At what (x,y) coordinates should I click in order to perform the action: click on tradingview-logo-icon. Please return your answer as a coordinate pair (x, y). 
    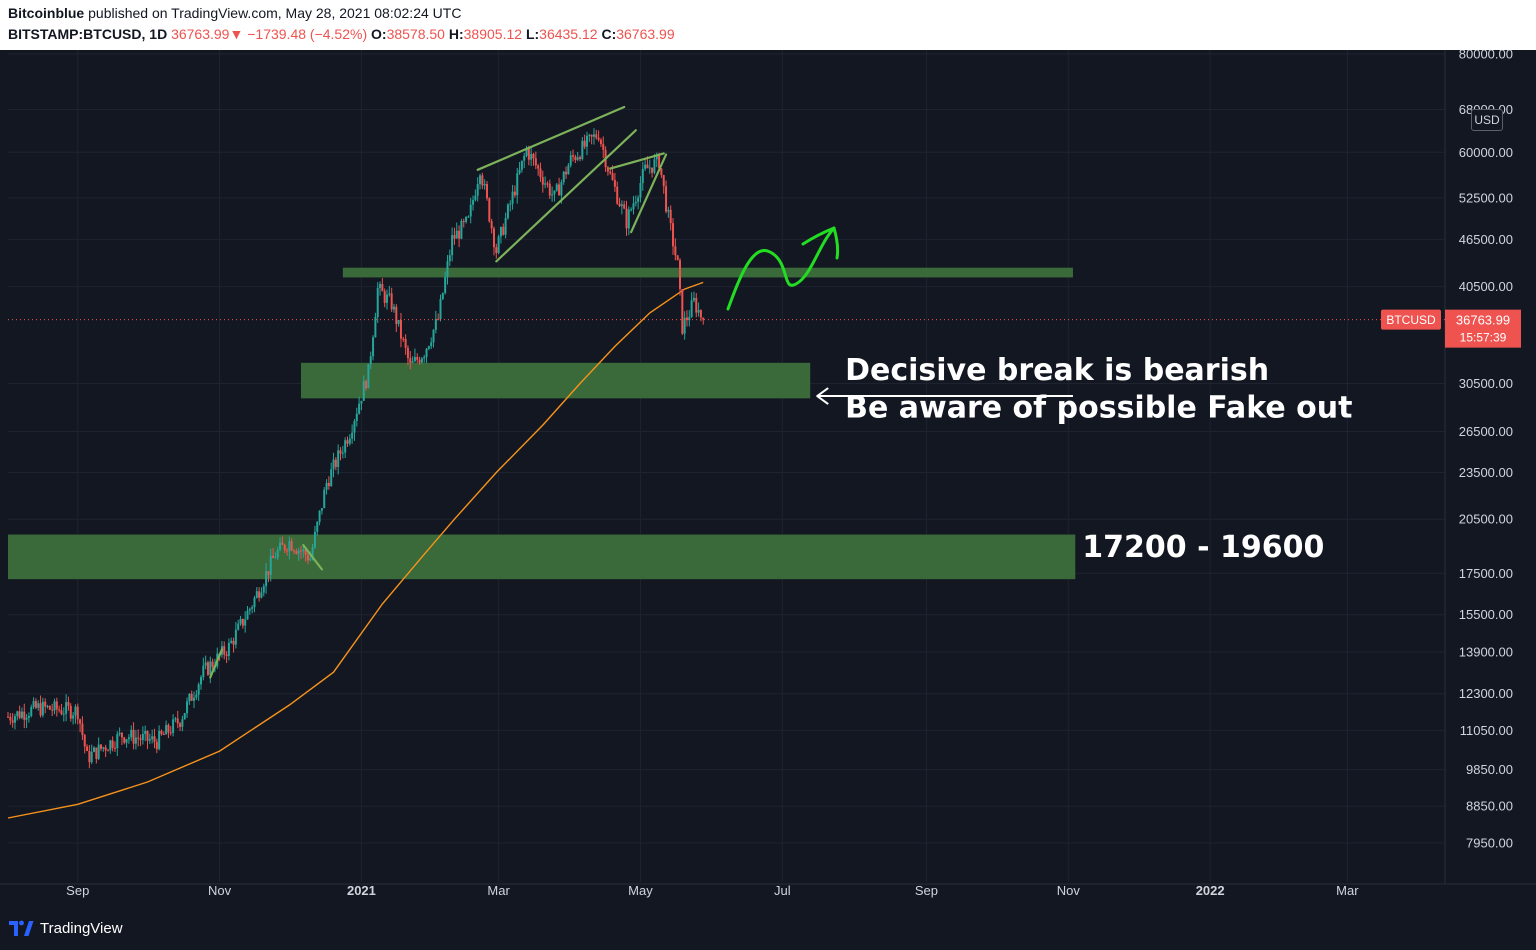
    Looking at the image, I should click on (21, 928).